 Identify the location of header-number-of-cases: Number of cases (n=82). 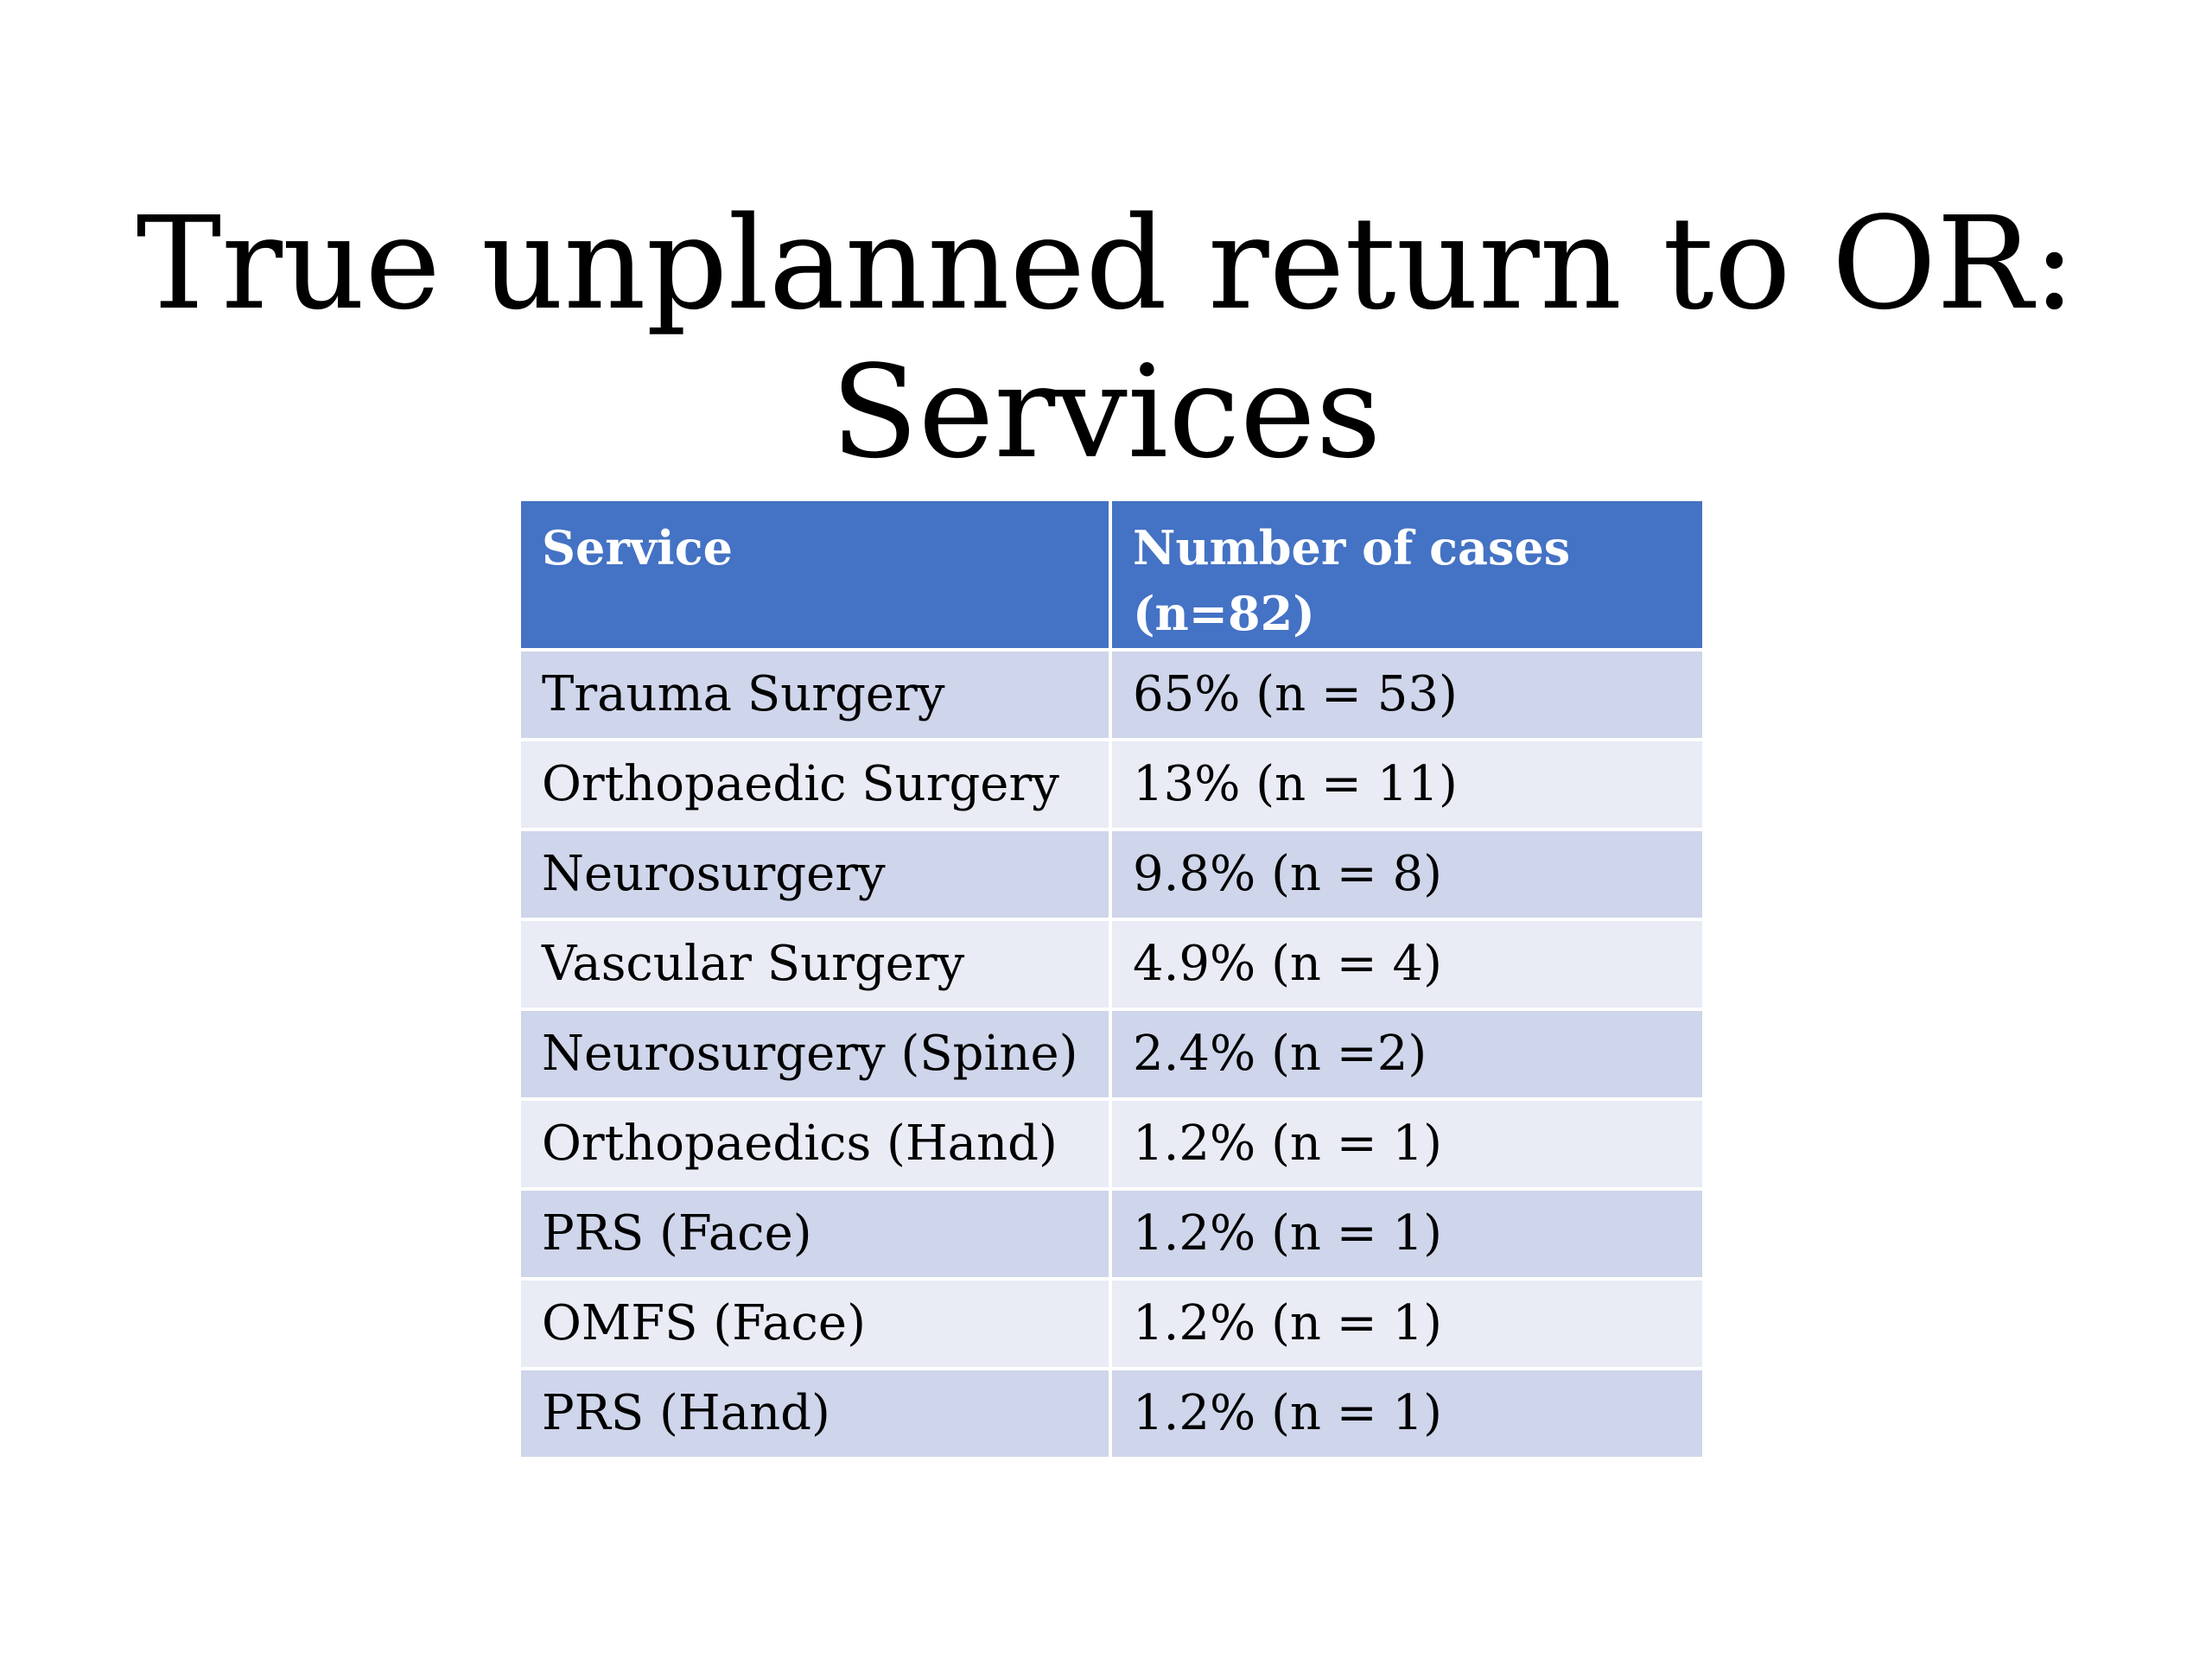
(1407, 574).